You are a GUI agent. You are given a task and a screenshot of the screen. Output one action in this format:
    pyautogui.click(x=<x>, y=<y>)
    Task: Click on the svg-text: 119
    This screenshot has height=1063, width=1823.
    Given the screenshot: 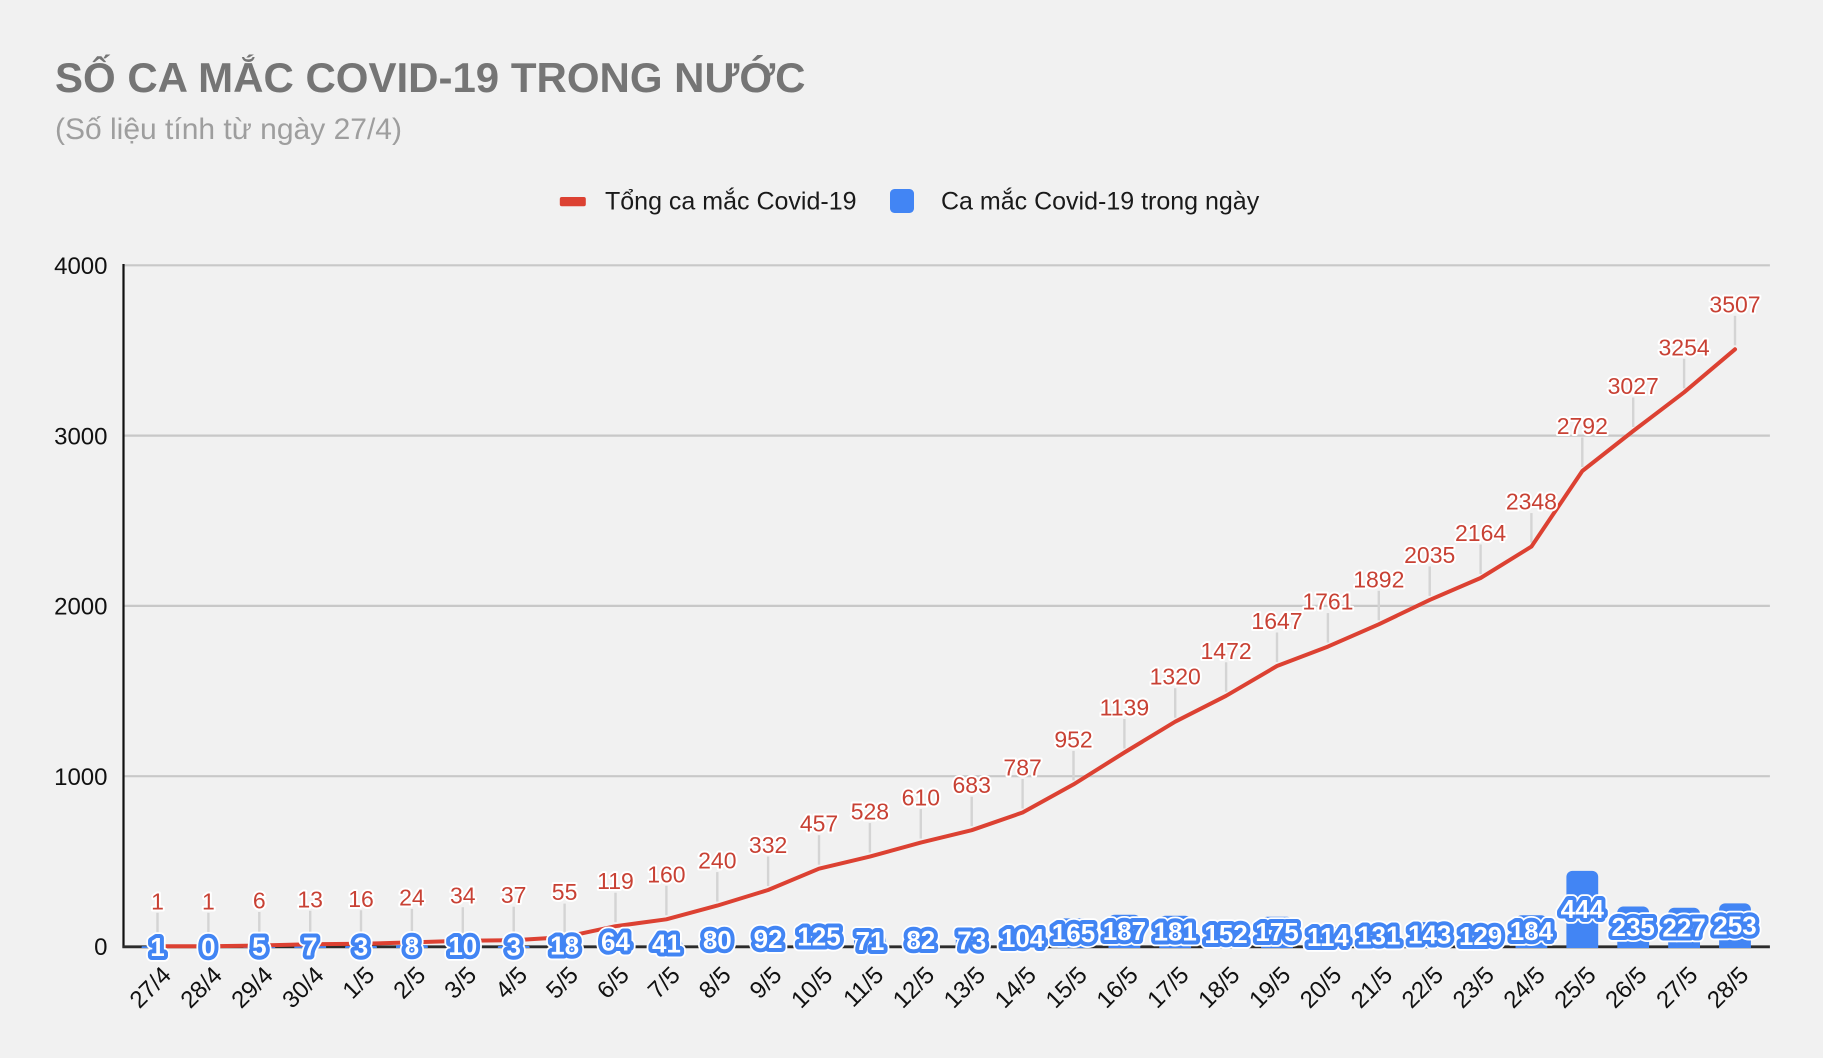 What is the action you would take?
    pyautogui.click(x=615, y=881)
    